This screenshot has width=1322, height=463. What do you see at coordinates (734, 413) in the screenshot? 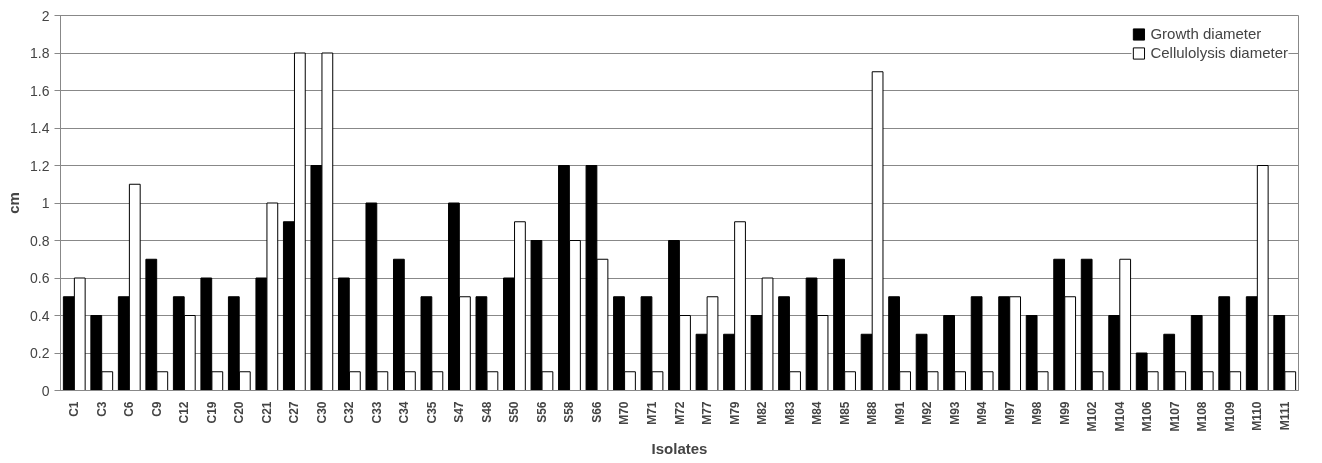
I see `x-tick-label: M79` at bounding box center [734, 413].